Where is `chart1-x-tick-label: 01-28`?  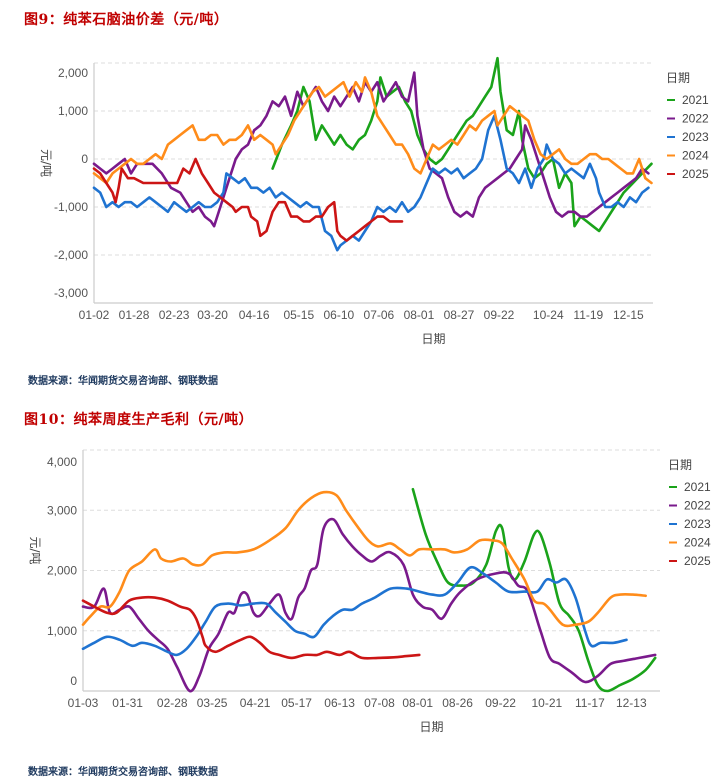
chart1-x-tick-label: 01-28 is located at coordinates (134, 315).